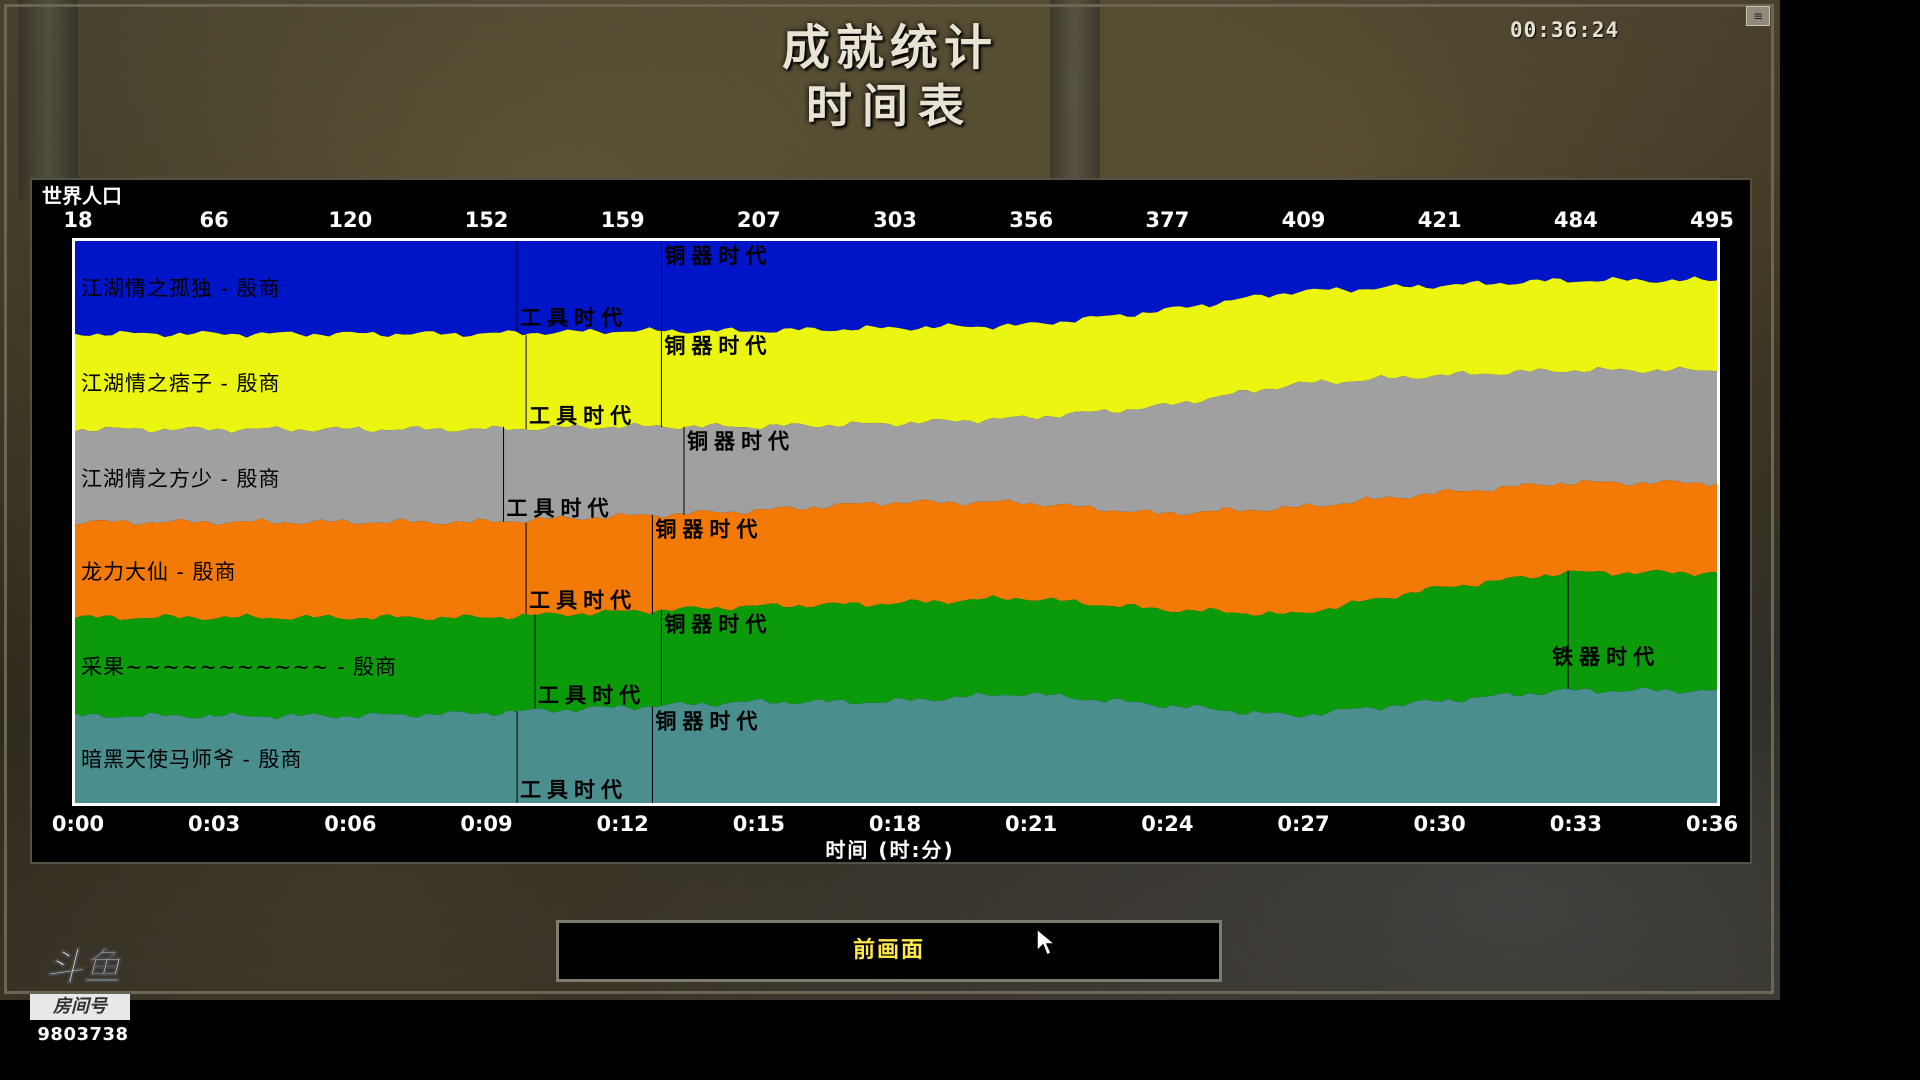 This screenshot has width=1920, height=1080. Describe the element at coordinates (1167, 220) in the screenshot. I see `population-tick-label: 377` at that location.